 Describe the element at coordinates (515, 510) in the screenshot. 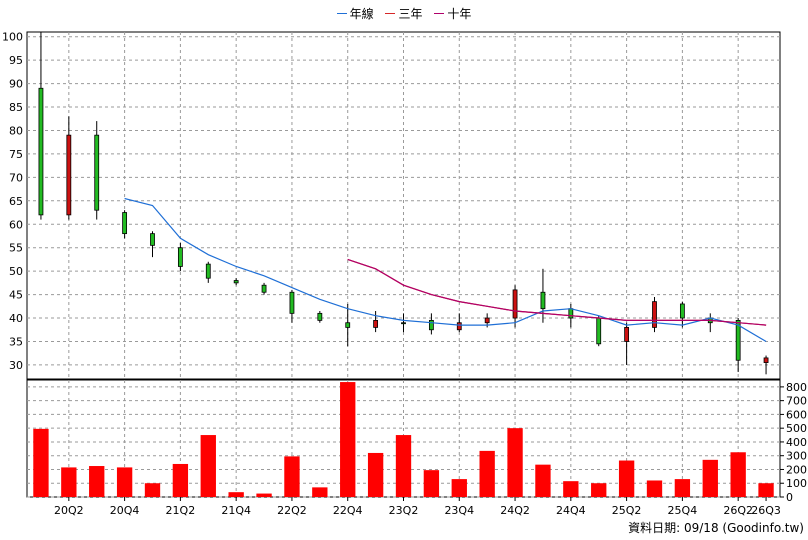

I see `x-tick-label: 24Q2` at that location.